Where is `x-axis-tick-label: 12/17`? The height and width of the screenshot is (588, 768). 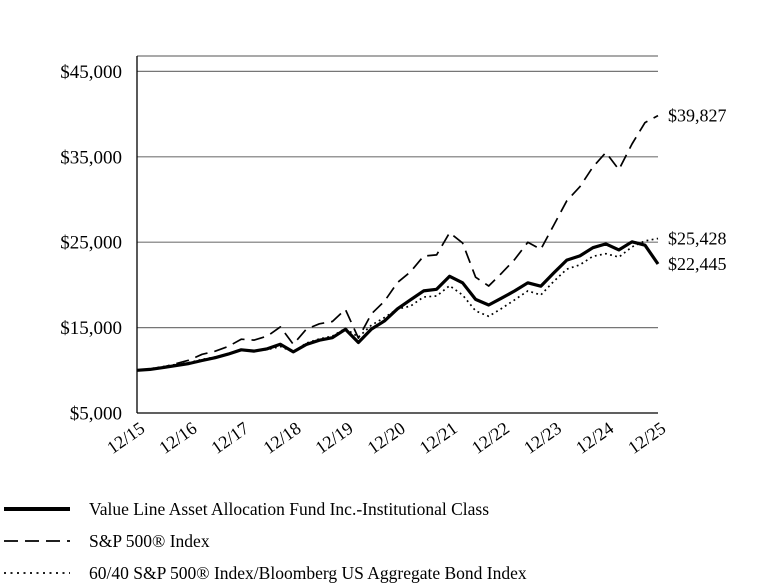 x-axis-tick-label: 12/17 is located at coordinates (229, 438).